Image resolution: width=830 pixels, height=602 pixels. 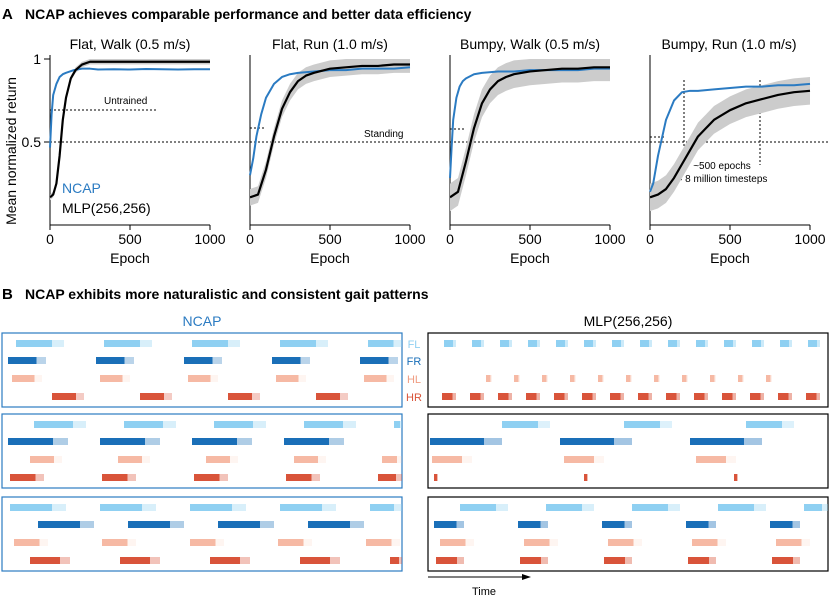 I want to click on legend-ncap: NCAP, so click(x=81, y=188).